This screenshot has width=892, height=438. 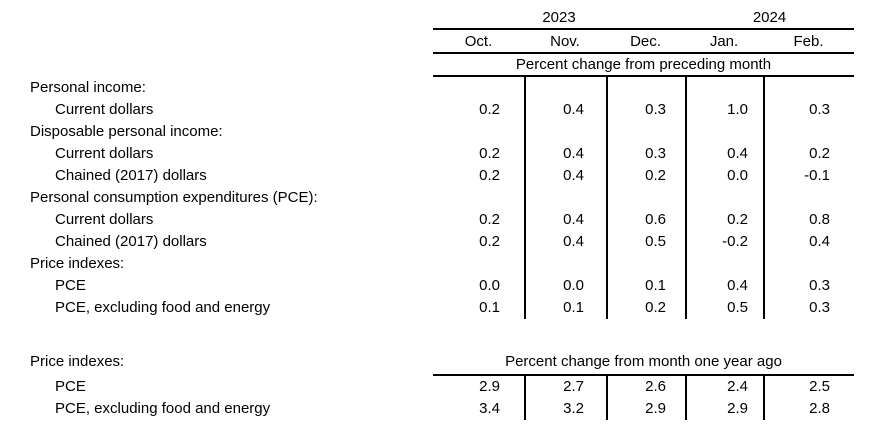 What do you see at coordinates (565, 41) in the screenshot?
I see `month-col-header: Nov.` at bounding box center [565, 41].